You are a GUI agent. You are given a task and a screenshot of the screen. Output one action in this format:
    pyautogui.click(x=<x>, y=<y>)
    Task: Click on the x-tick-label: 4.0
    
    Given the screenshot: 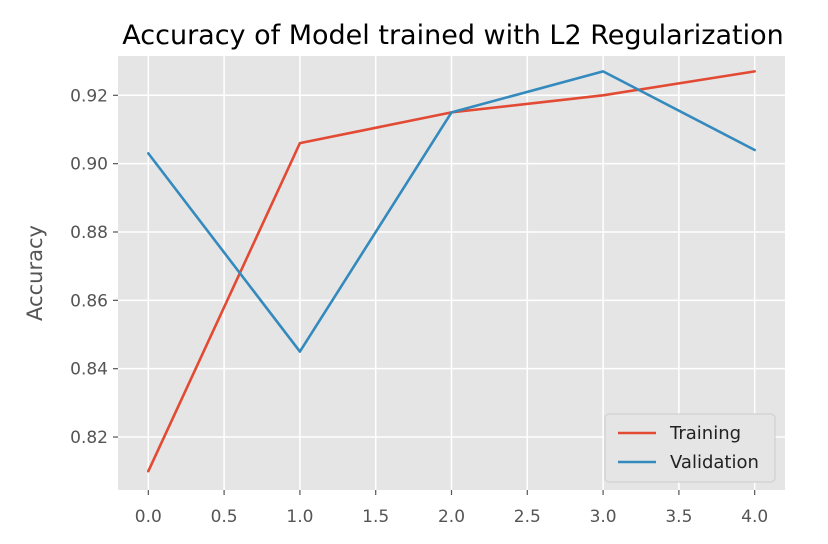 What is the action you would take?
    pyautogui.click(x=754, y=517)
    